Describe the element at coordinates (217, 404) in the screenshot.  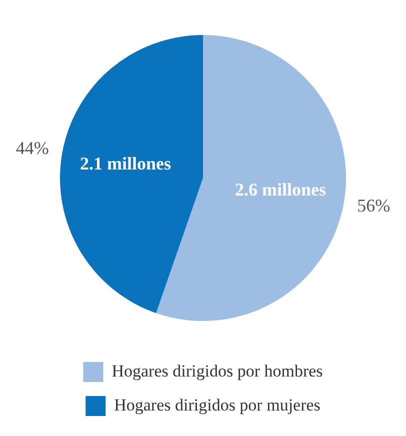
I see `legend-label: Hogares dirigidos por mujeres` at that location.